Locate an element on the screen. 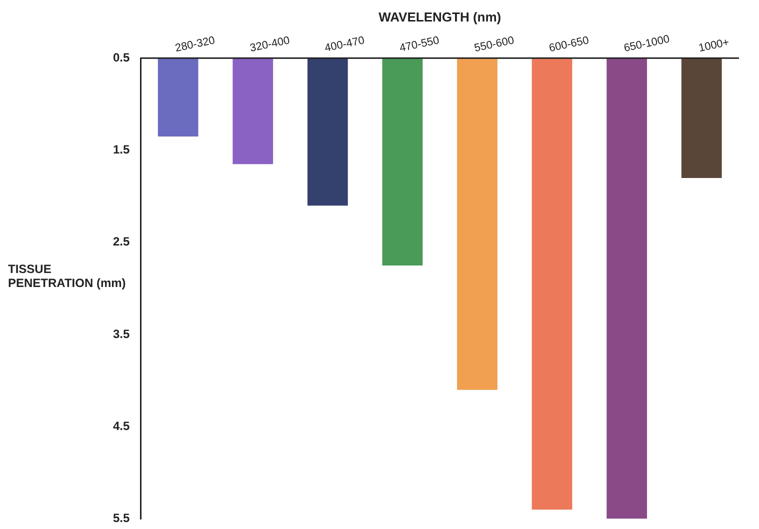 This screenshot has width=759, height=529. x-tick-label: 400-470 is located at coordinates (345, 44).